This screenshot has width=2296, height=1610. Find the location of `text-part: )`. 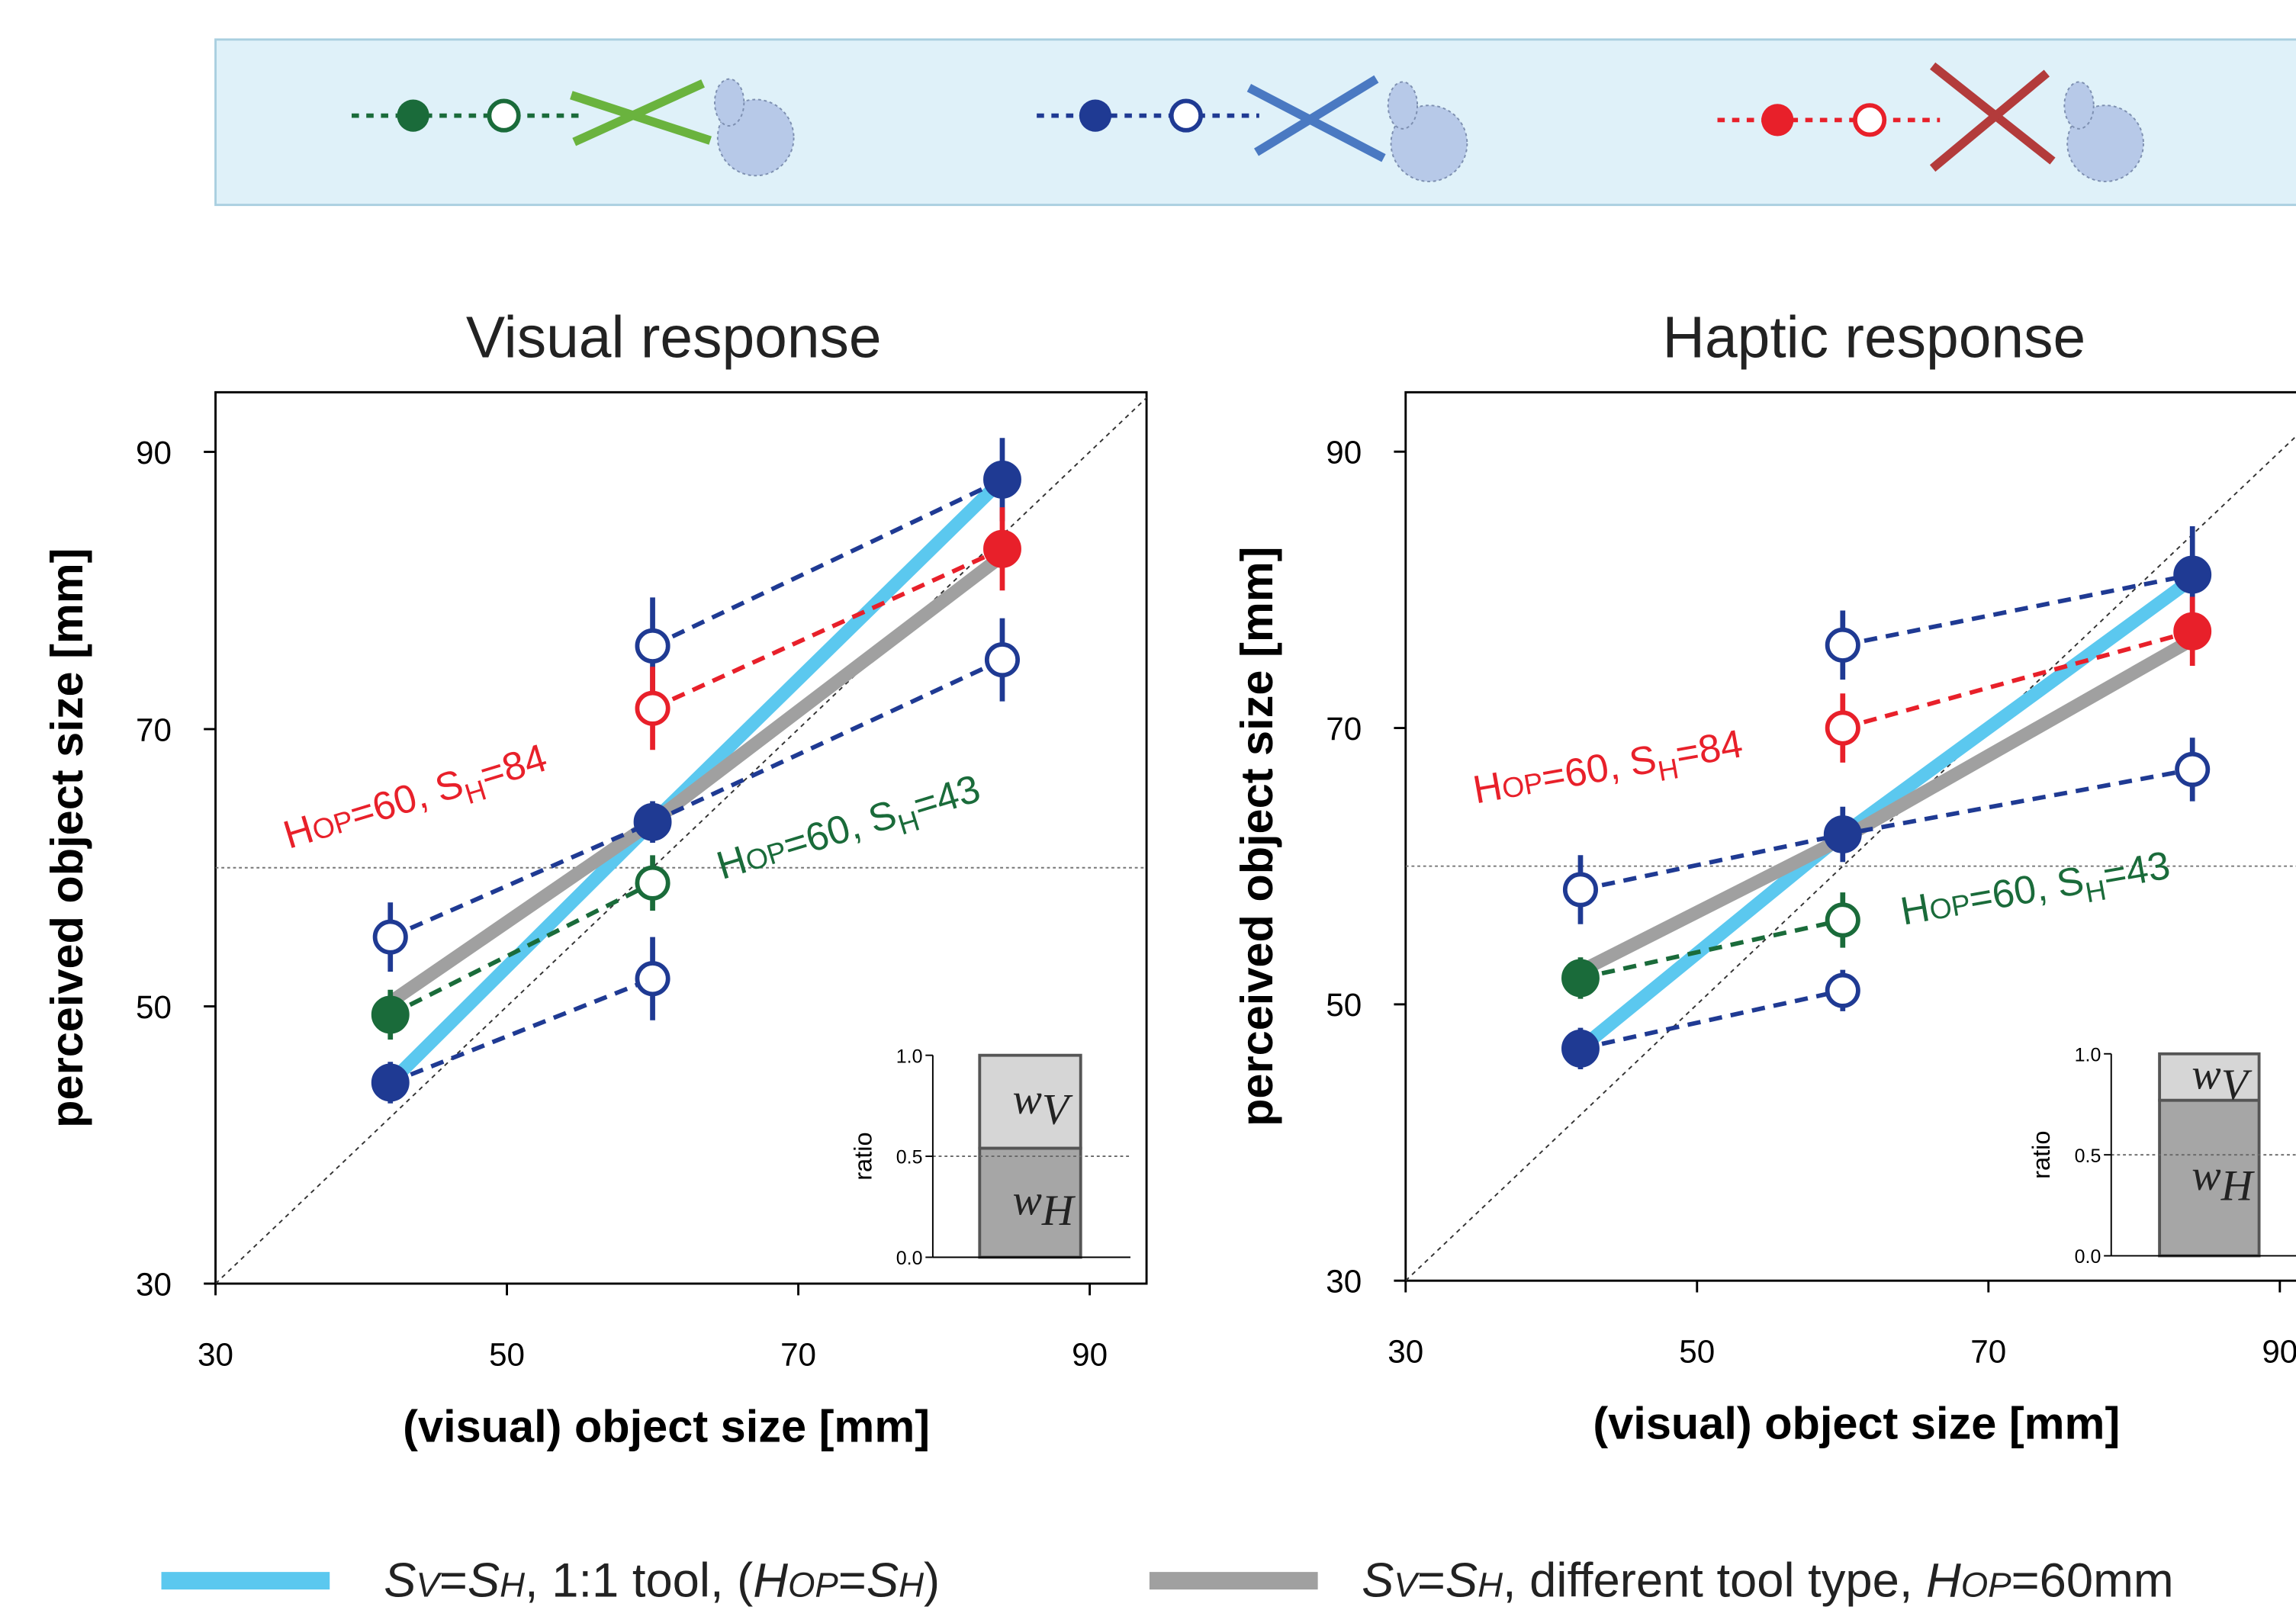

text-part: ) is located at coordinates (932, 1581).